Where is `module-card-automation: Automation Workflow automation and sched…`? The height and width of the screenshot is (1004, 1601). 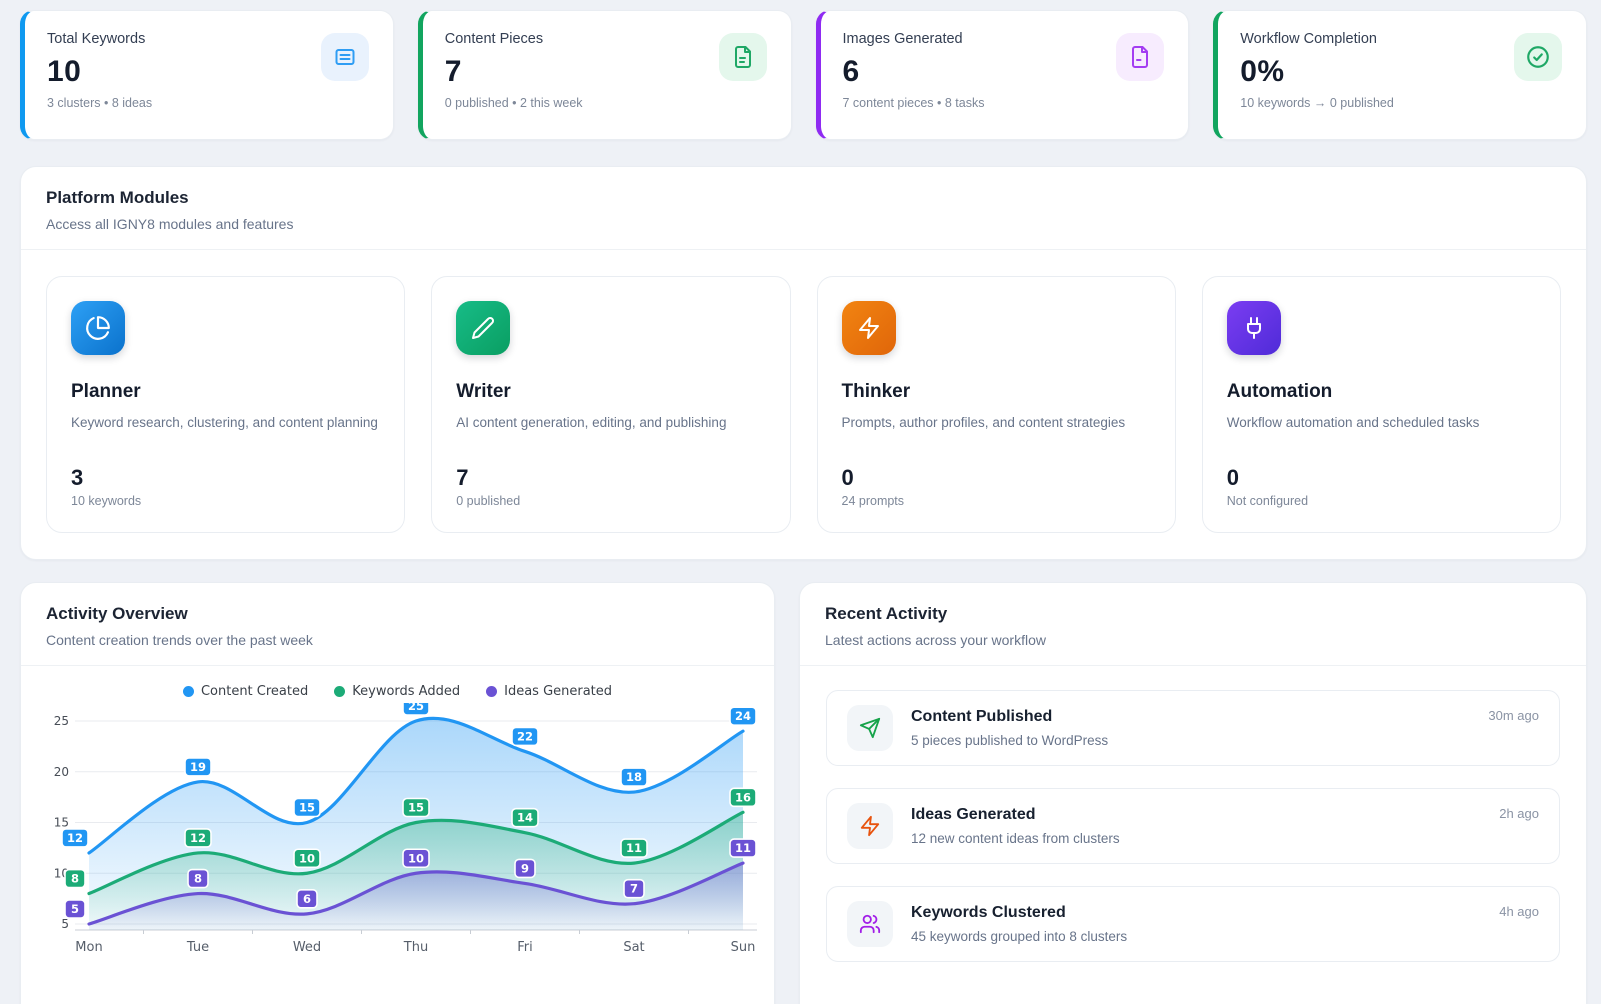 module-card-automation: Automation Workflow automation and sched… is located at coordinates (1381, 404).